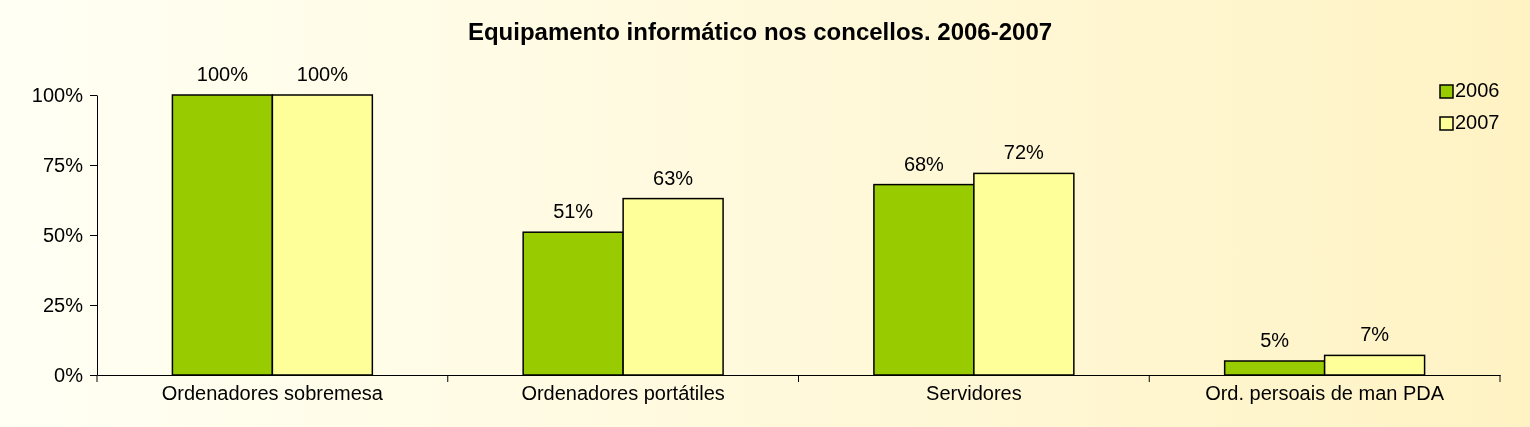  I want to click on y-tick-label: 100%, so click(57, 94).